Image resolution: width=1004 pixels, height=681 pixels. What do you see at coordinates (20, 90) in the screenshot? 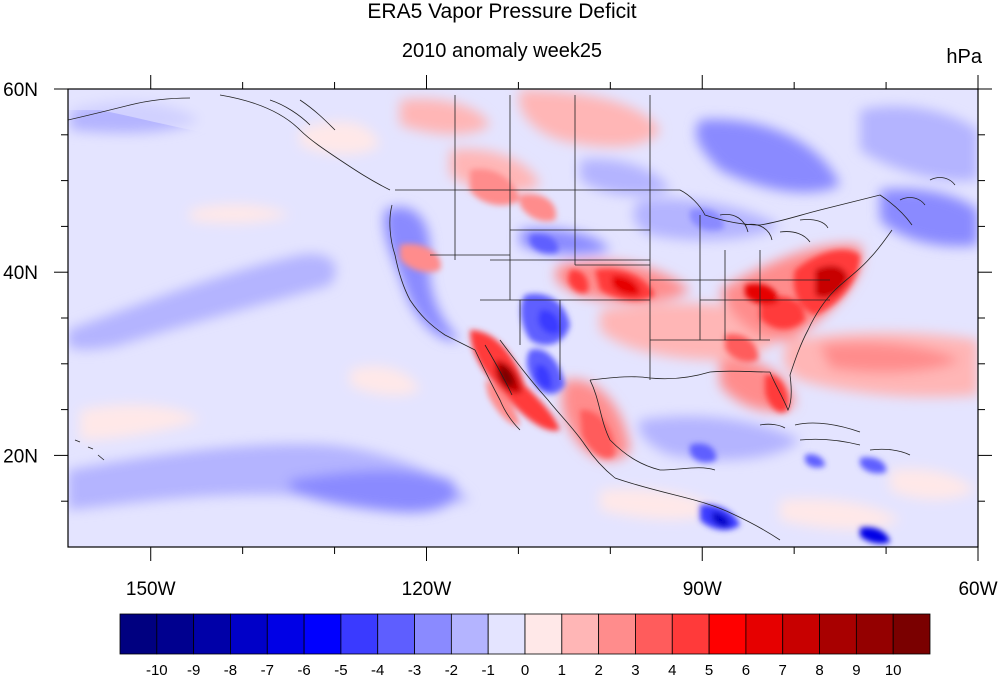
I see `lat-tick-label: 60N` at bounding box center [20, 90].